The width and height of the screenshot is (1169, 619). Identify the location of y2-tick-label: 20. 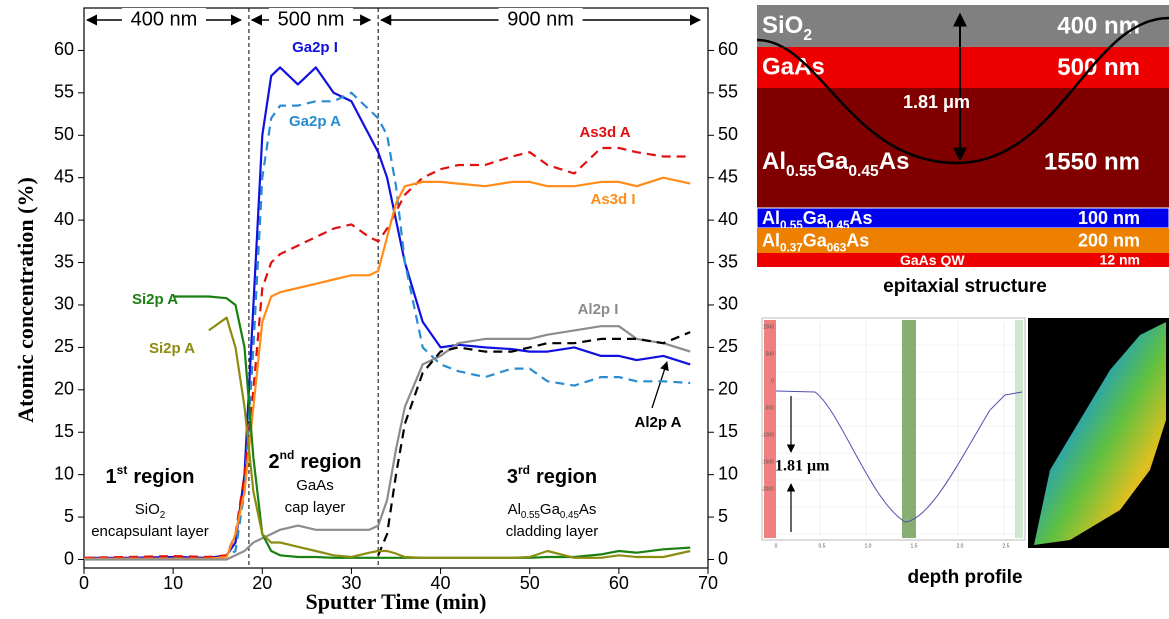
(728, 389).